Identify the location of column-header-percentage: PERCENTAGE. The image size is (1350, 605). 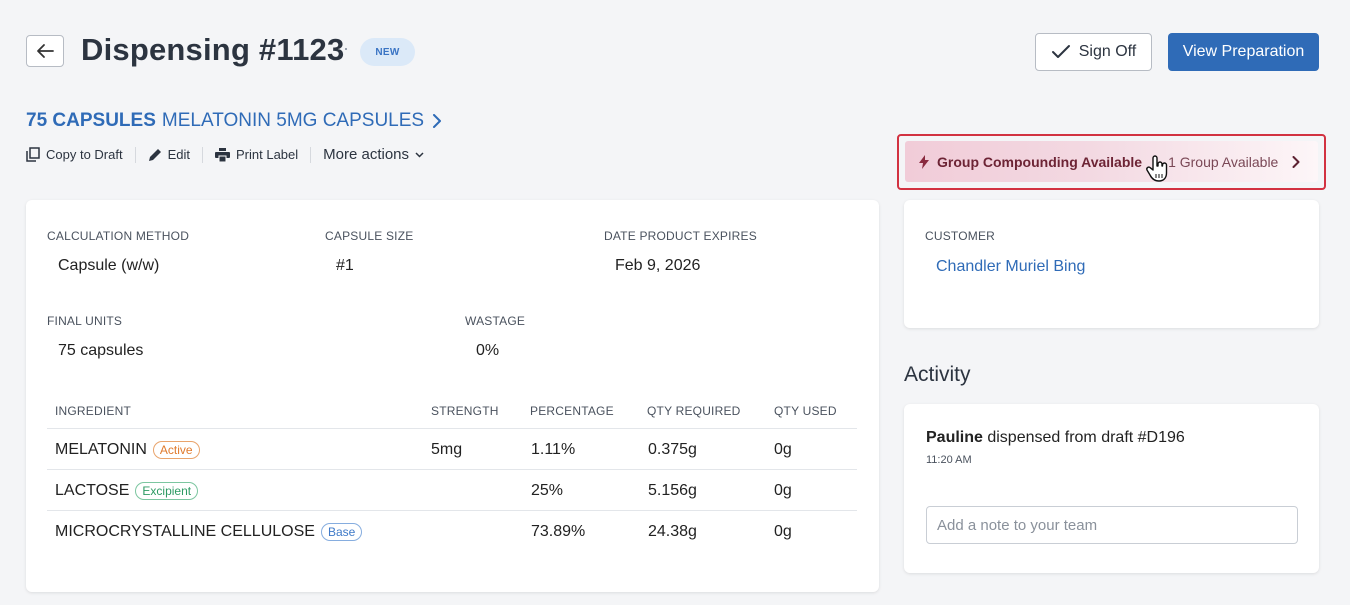
(572, 411).